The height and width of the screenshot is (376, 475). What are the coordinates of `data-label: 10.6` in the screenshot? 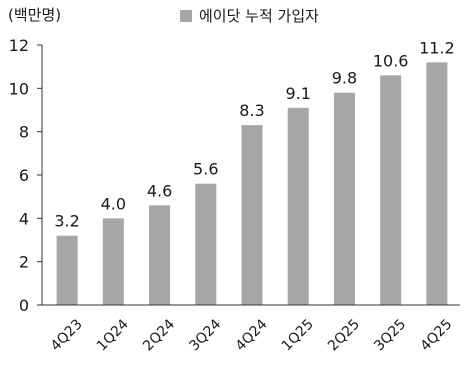 It's located at (391, 60).